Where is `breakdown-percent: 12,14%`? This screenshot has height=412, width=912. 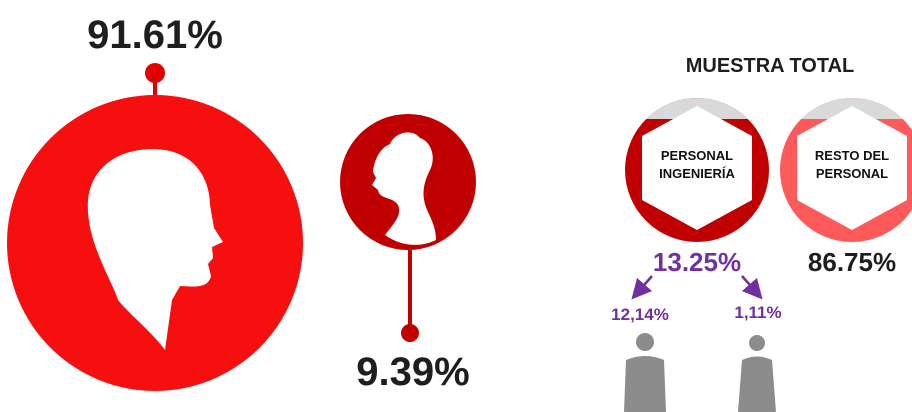
breakdown-percent: 12,14% is located at coordinates (640, 314).